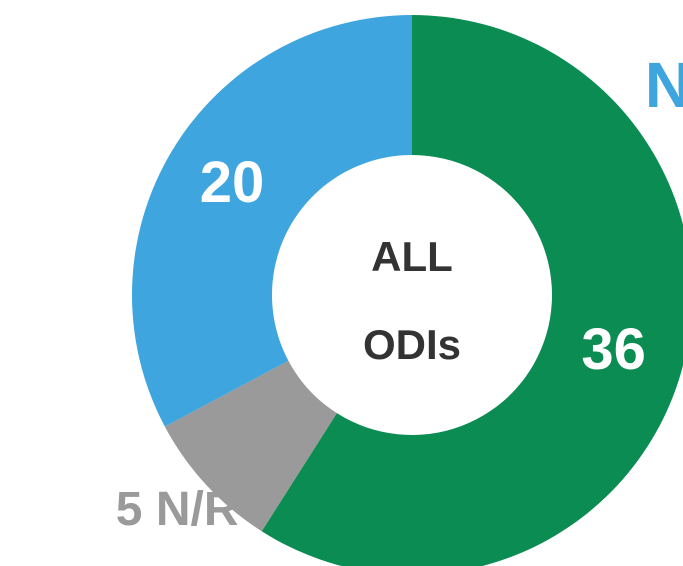 Image resolution: width=683 pixels, height=566 pixels. Describe the element at coordinates (412, 344) in the screenshot. I see `center-label: ODIs` at that location.